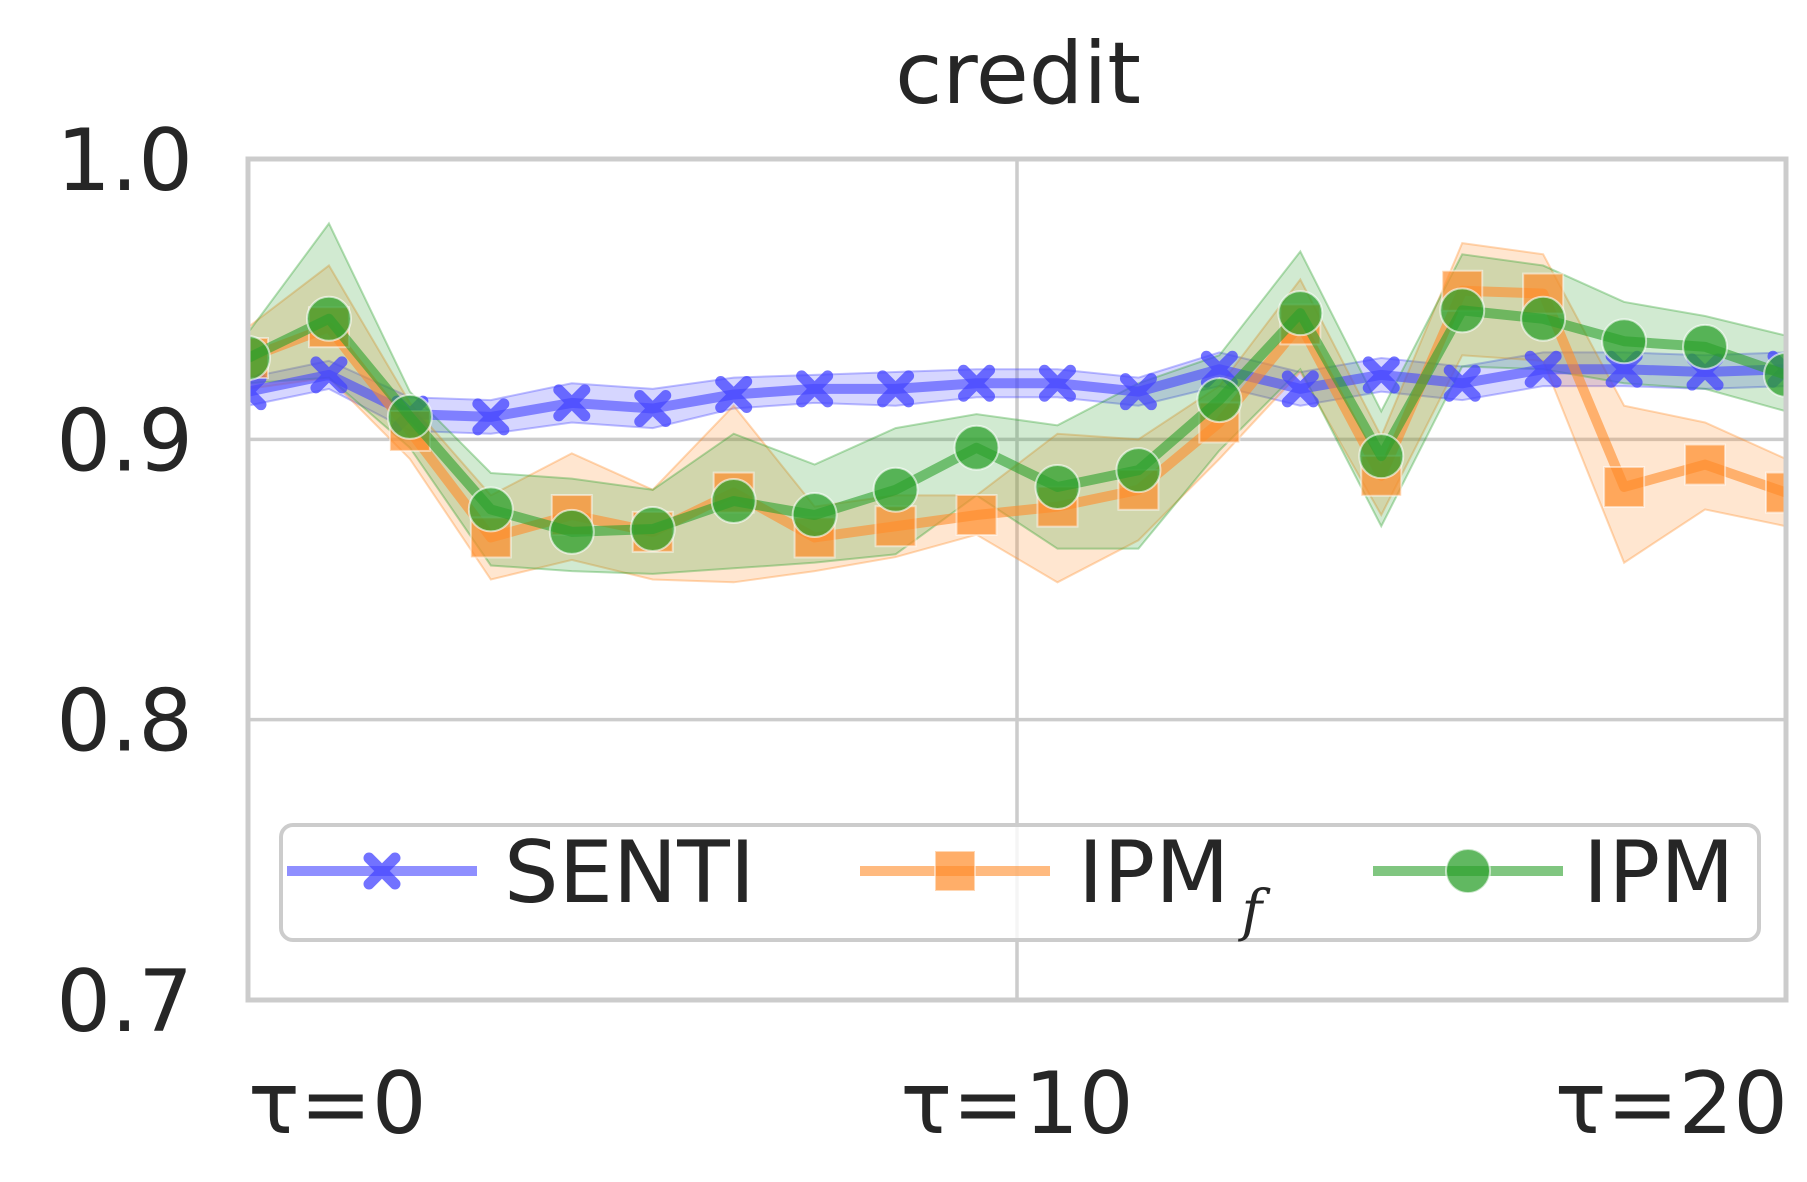 Image resolution: width=1807 pixels, height=1182 pixels. I want to click on x-tick-label: τ=10, so click(1016, 1104).